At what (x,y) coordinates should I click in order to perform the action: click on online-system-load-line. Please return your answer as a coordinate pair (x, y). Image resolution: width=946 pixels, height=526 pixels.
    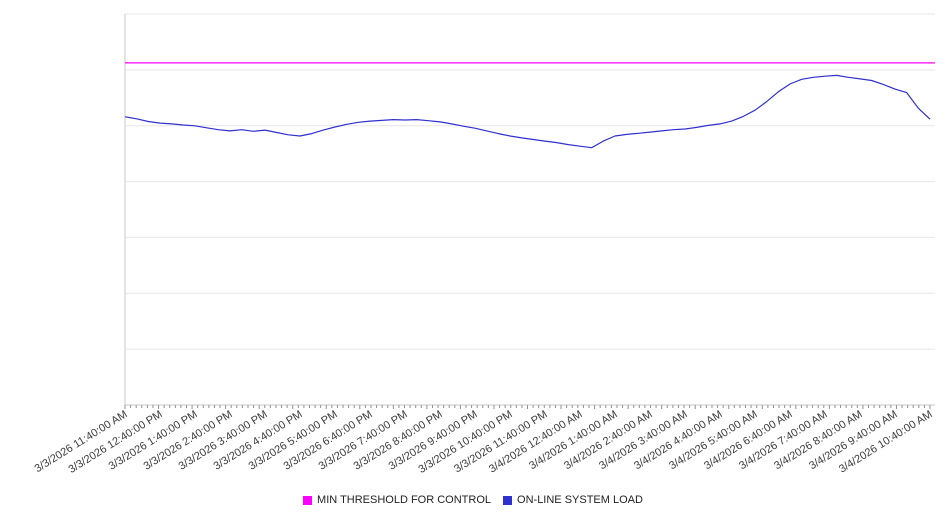
    Looking at the image, I should click on (527, 111).